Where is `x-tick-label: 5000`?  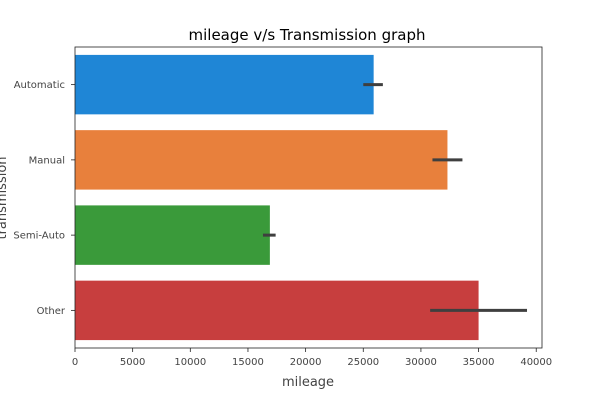
x-tick-label: 5000 is located at coordinates (132, 362).